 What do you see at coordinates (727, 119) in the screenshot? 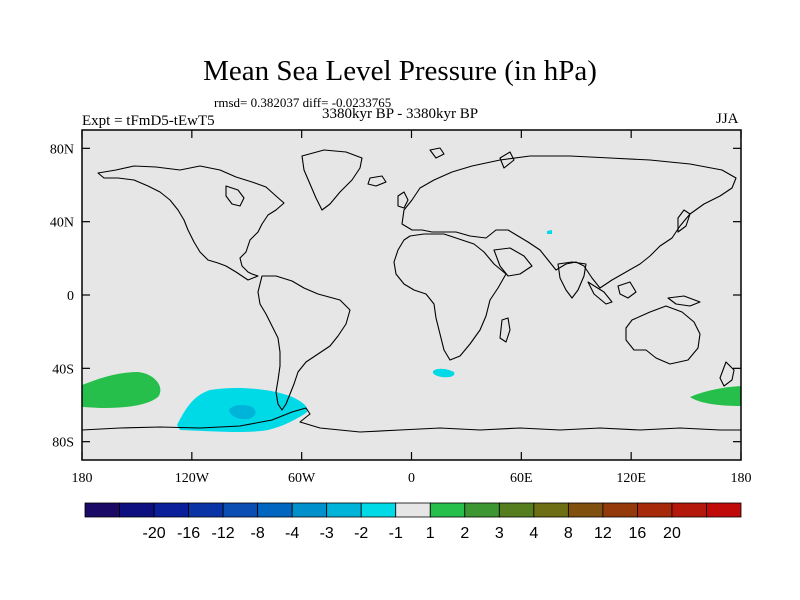
I see `season-label: JJA` at bounding box center [727, 119].